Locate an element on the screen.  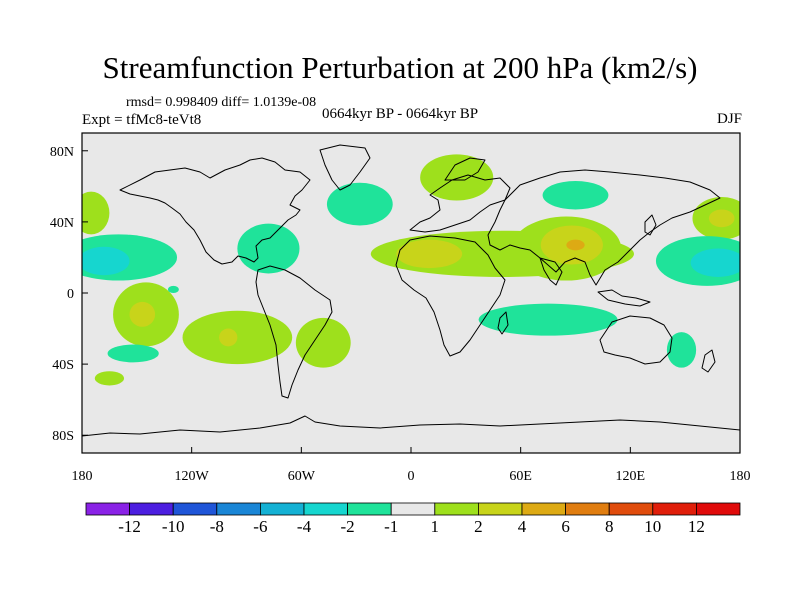
experiment-label: Expt = tfMc8-teVt8 is located at coordinates (142, 120).